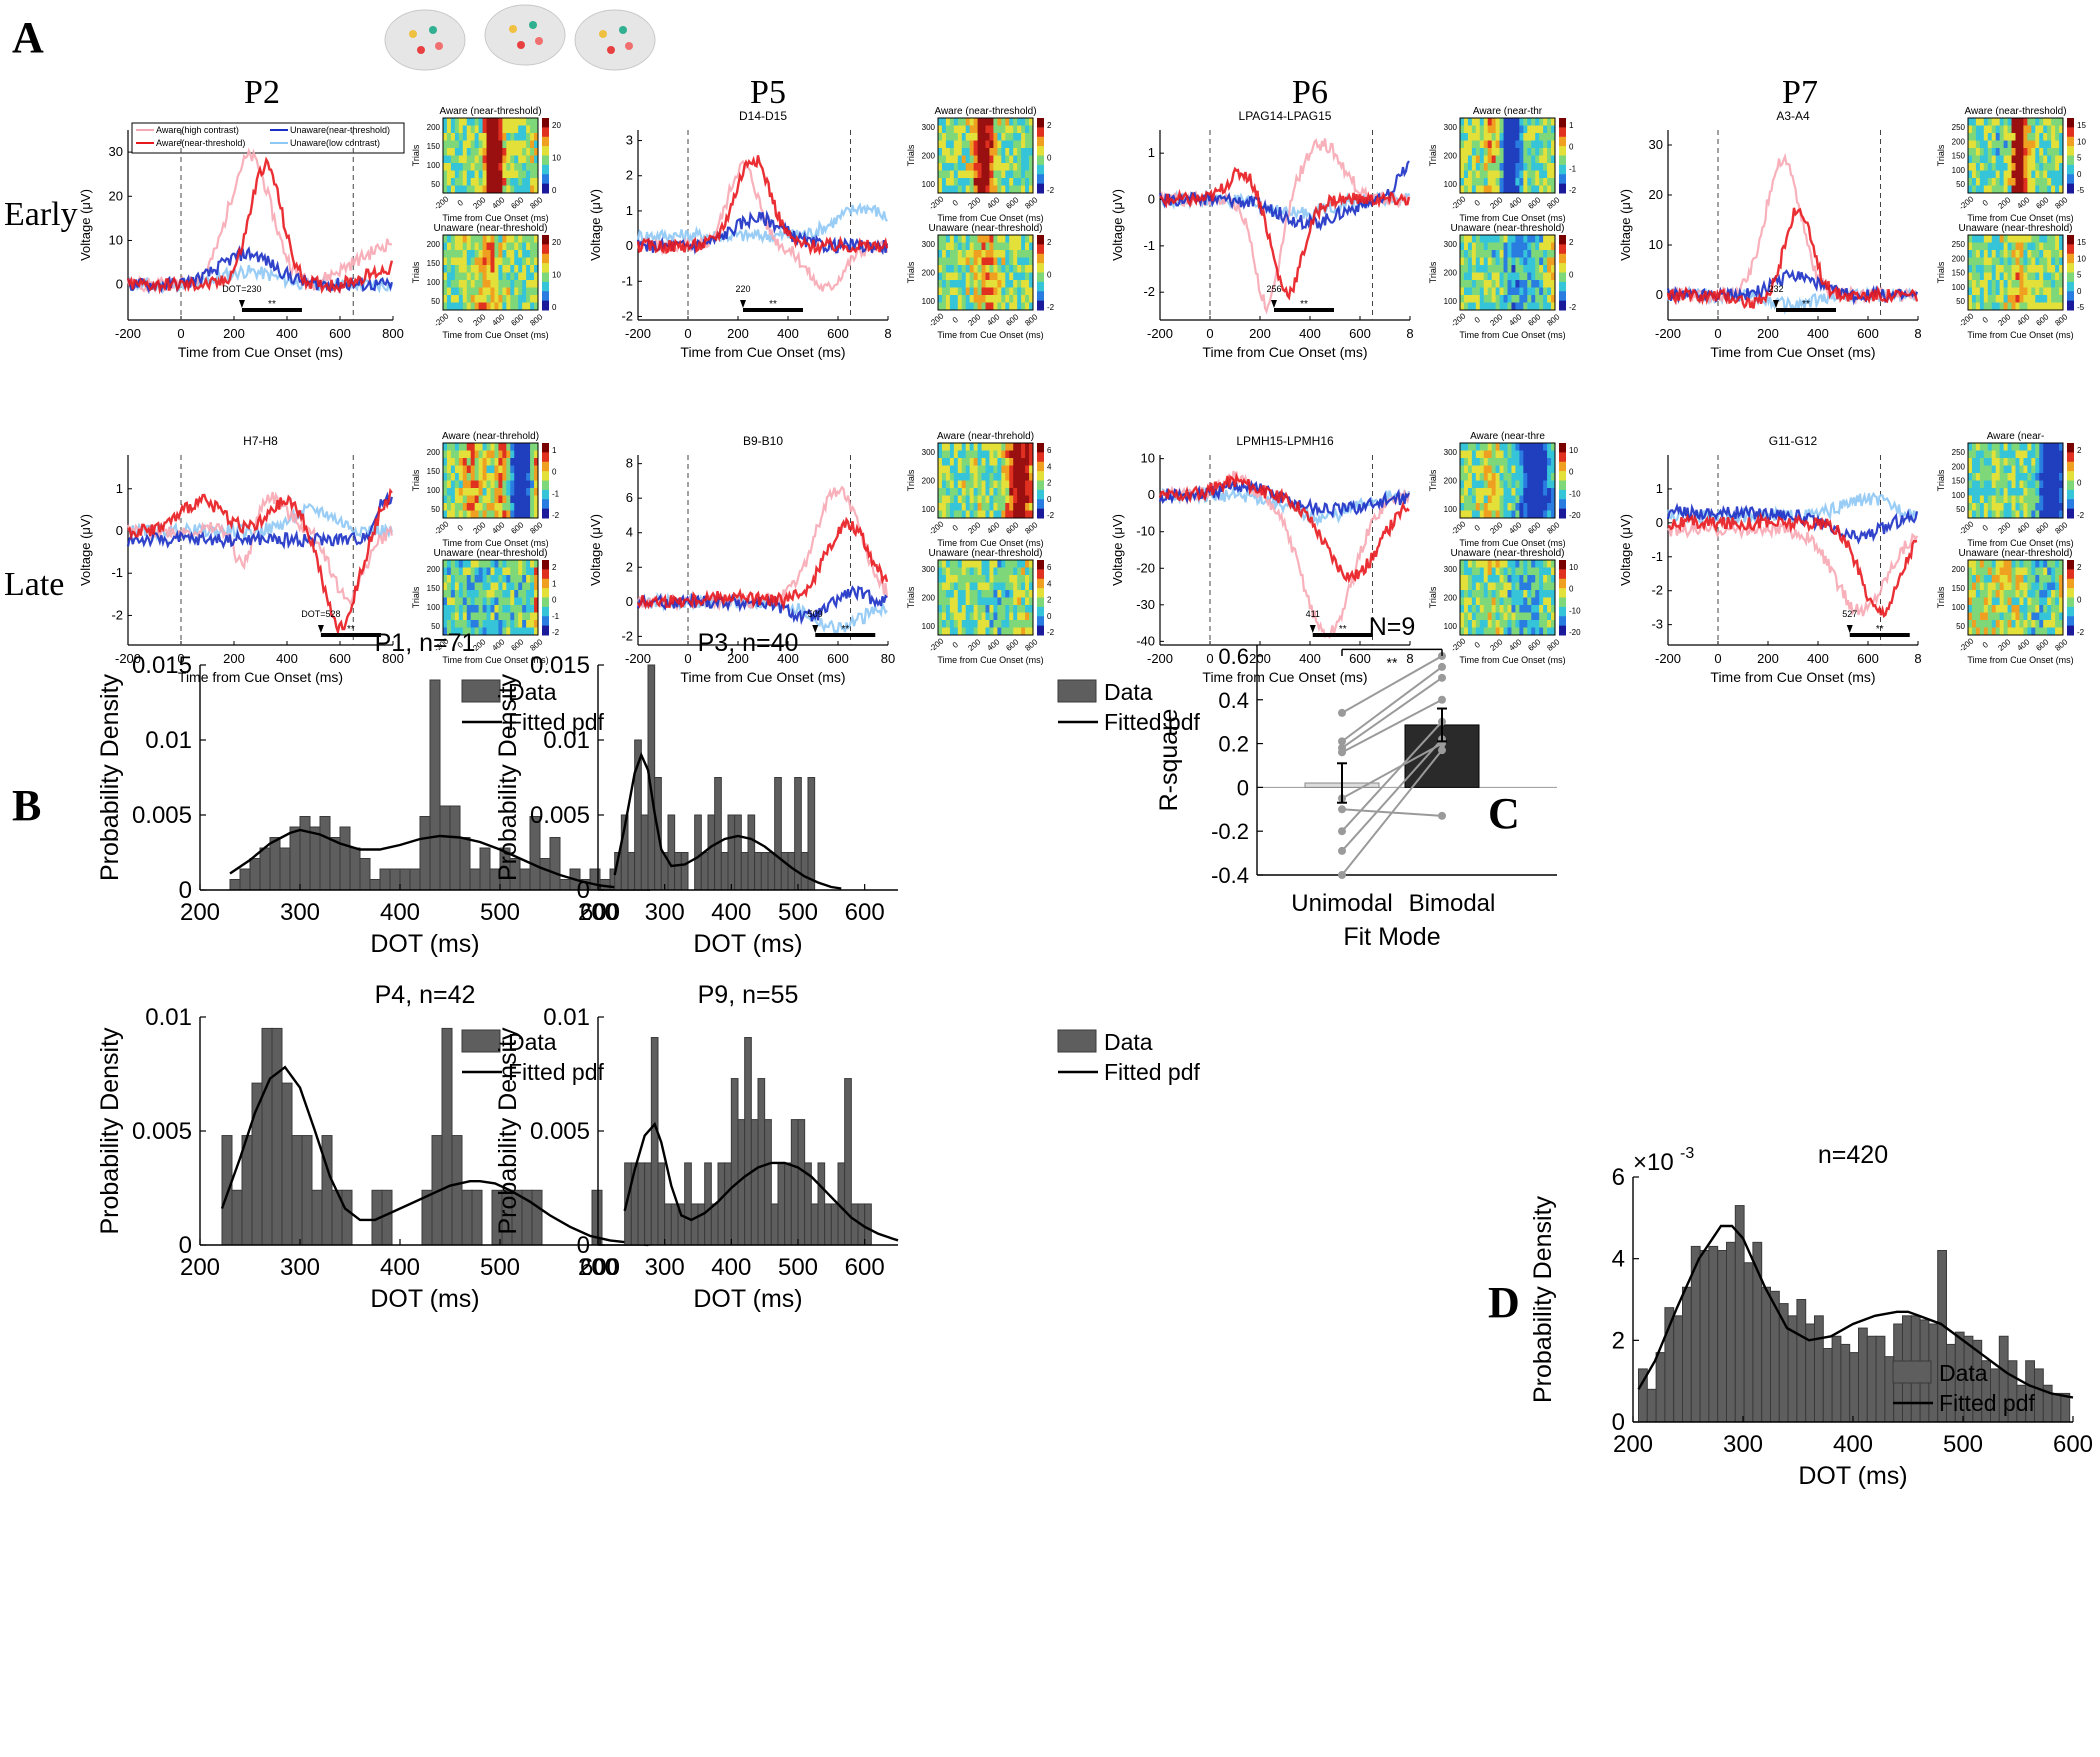 The height and width of the screenshot is (1757, 2100). I want to click on x-tick-label: 80, so click(888, 658).